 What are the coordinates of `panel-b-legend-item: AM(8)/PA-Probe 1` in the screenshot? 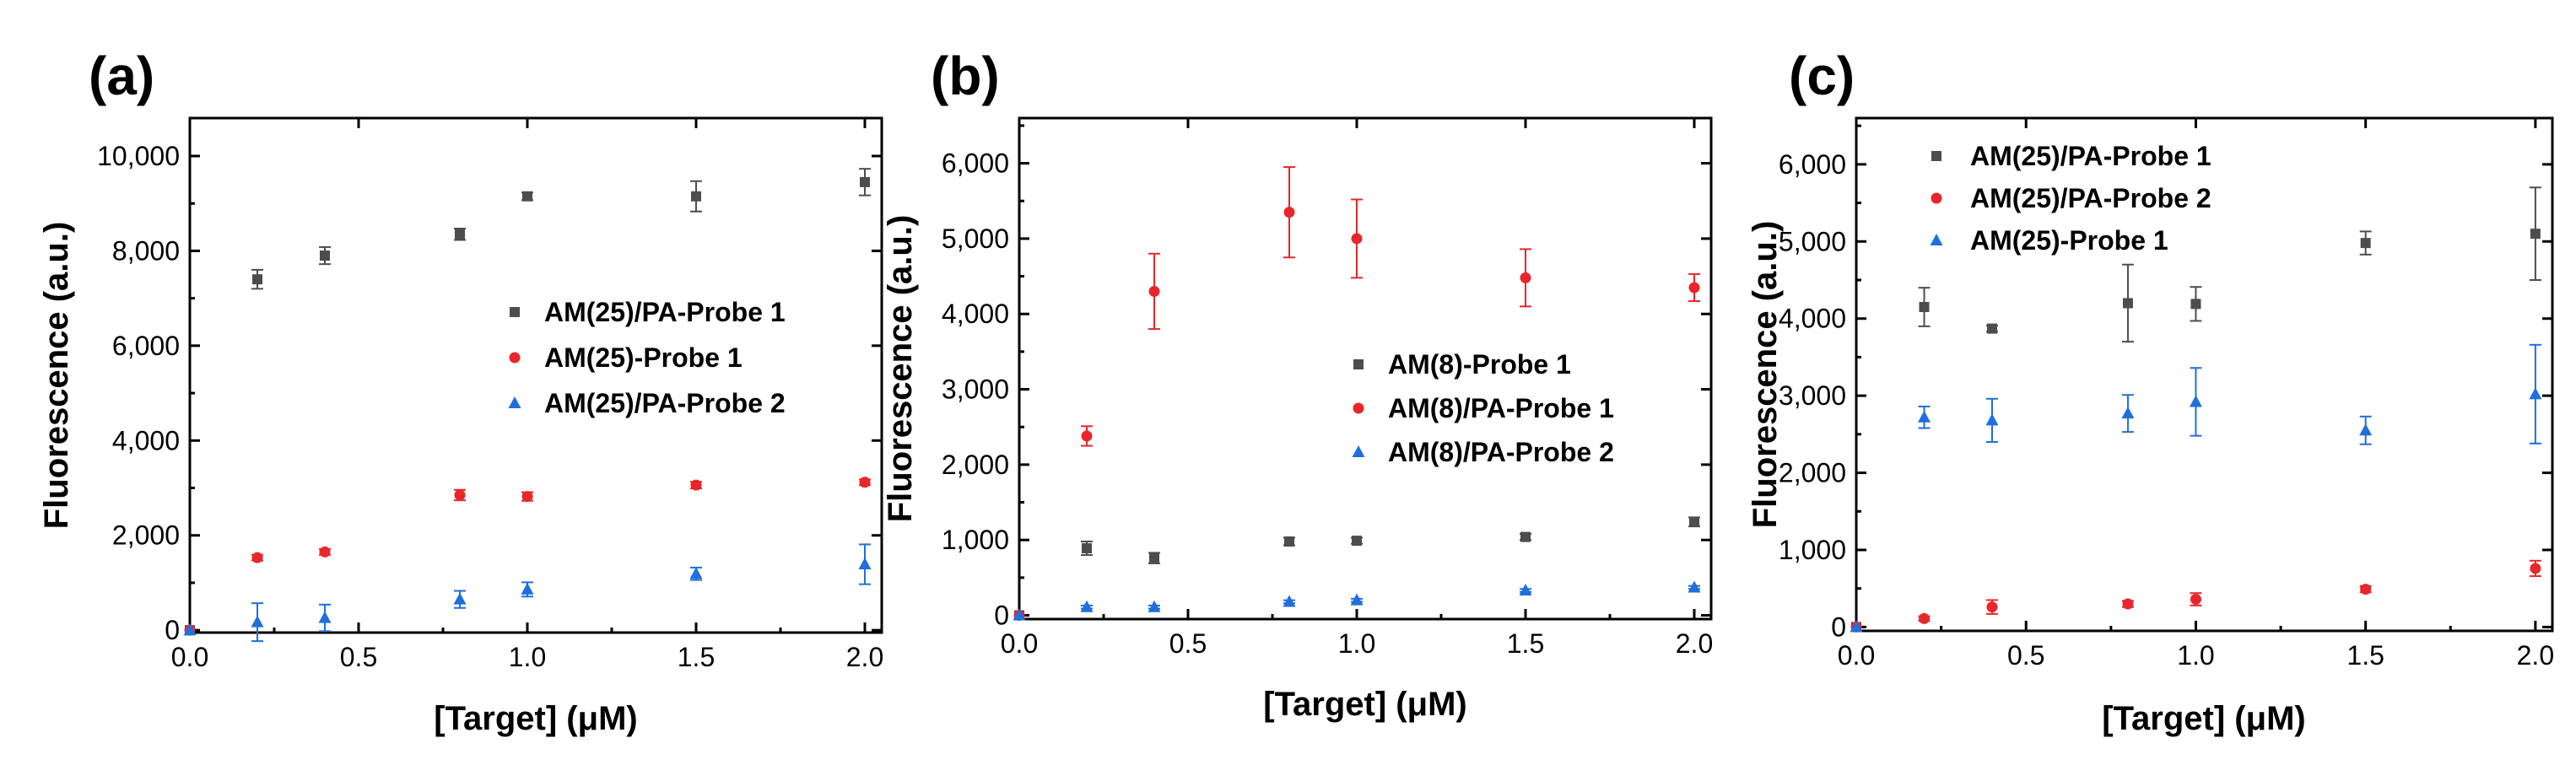 It's located at (1483, 408).